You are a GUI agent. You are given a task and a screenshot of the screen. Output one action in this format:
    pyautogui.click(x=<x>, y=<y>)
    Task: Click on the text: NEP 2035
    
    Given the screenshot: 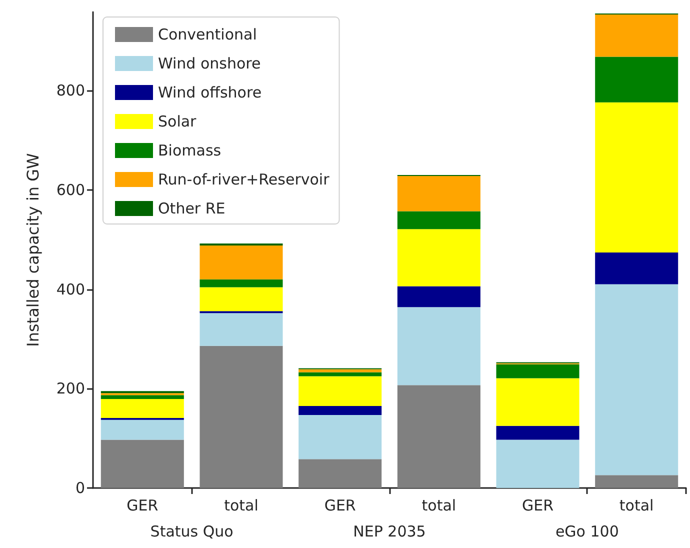 What is the action you would take?
    pyautogui.click(x=389, y=531)
    